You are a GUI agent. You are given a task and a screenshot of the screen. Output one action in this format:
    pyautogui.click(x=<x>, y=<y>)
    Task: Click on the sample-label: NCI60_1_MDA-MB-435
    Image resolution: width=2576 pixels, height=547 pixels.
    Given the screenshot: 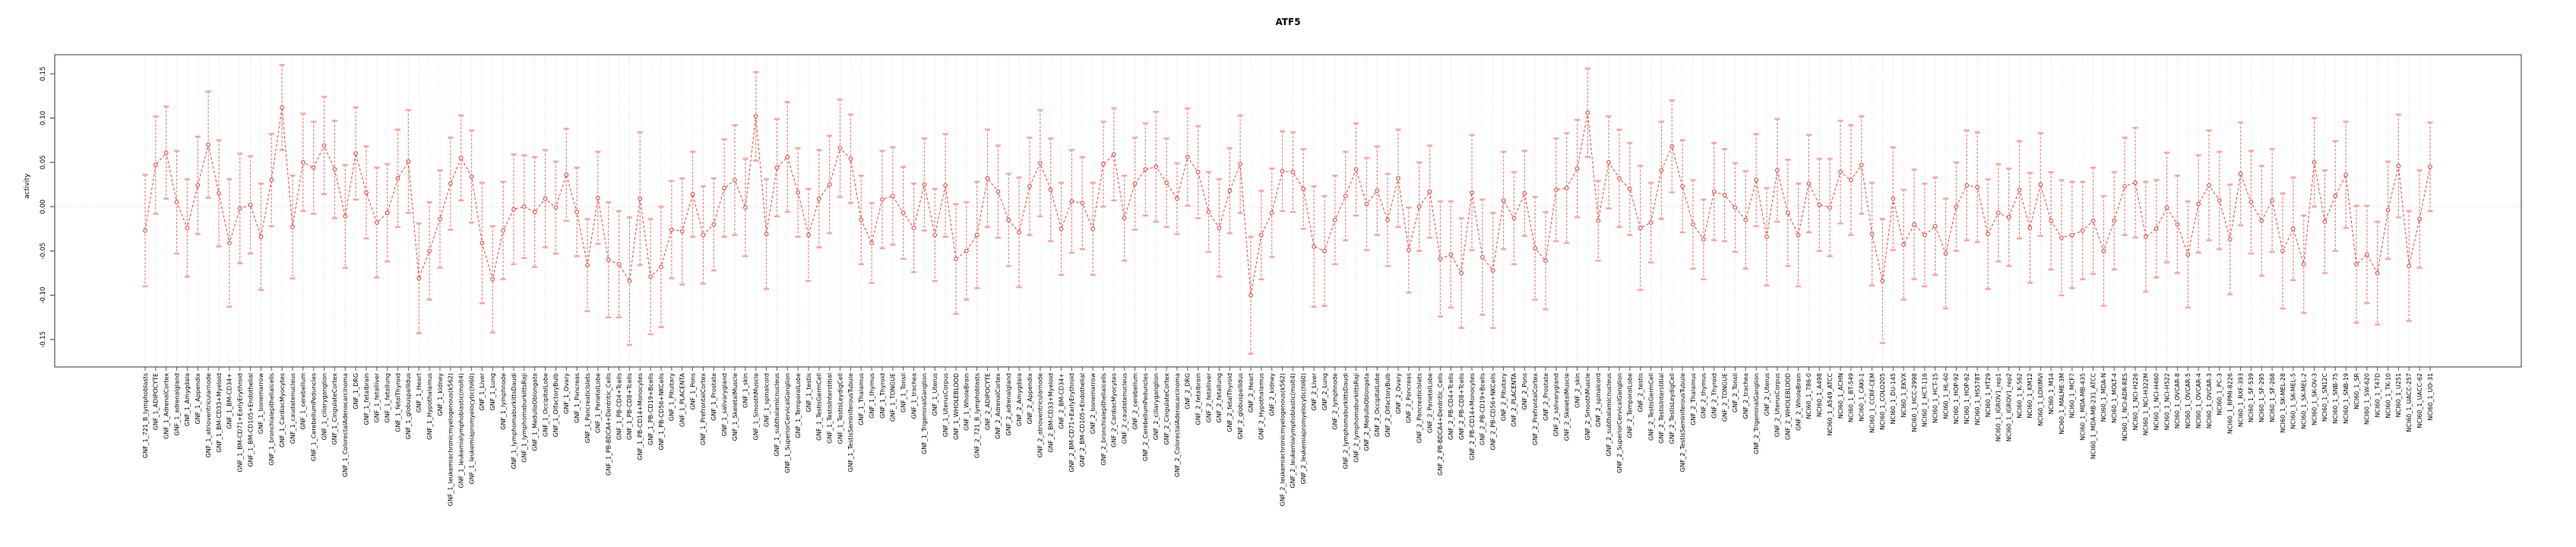 What is the action you would take?
    pyautogui.click(x=2083, y=407)
    